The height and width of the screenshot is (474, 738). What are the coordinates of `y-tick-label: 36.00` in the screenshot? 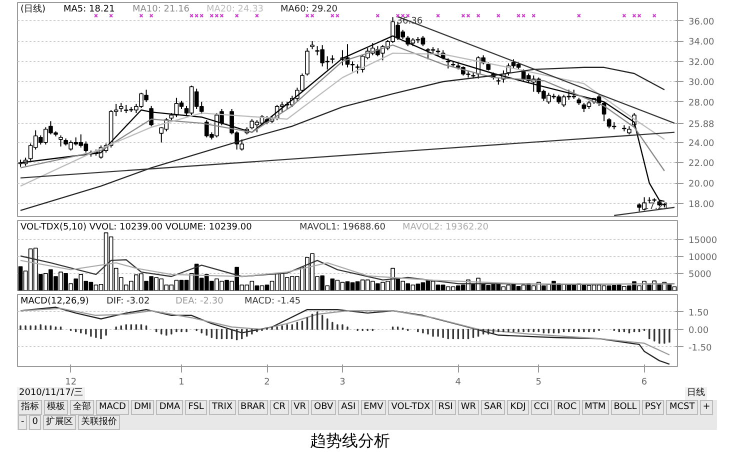 It's located at (701, 22).